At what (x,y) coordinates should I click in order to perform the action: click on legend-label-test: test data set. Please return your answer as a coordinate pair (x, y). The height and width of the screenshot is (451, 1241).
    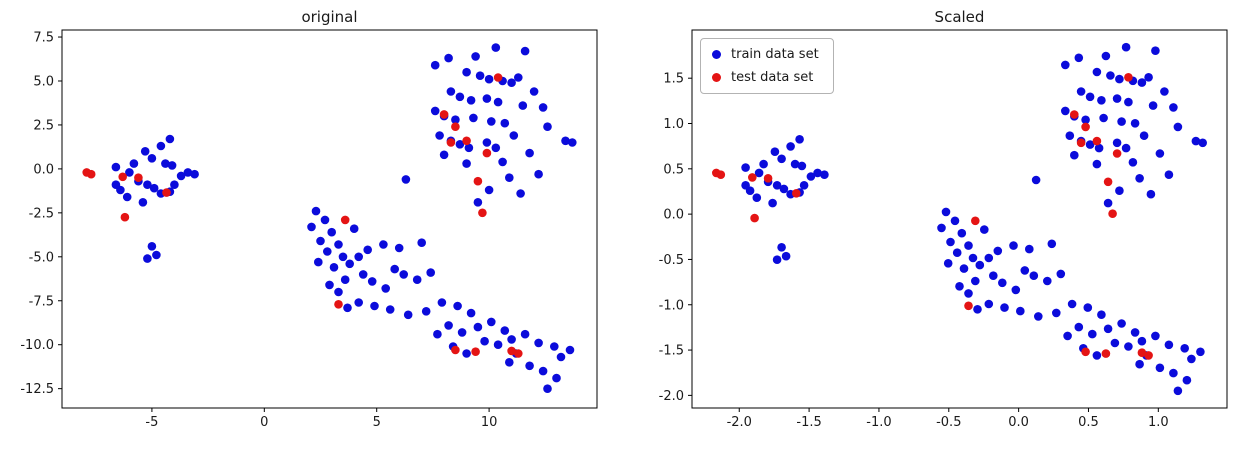
    Looking at the image, I should click on (772, 77).